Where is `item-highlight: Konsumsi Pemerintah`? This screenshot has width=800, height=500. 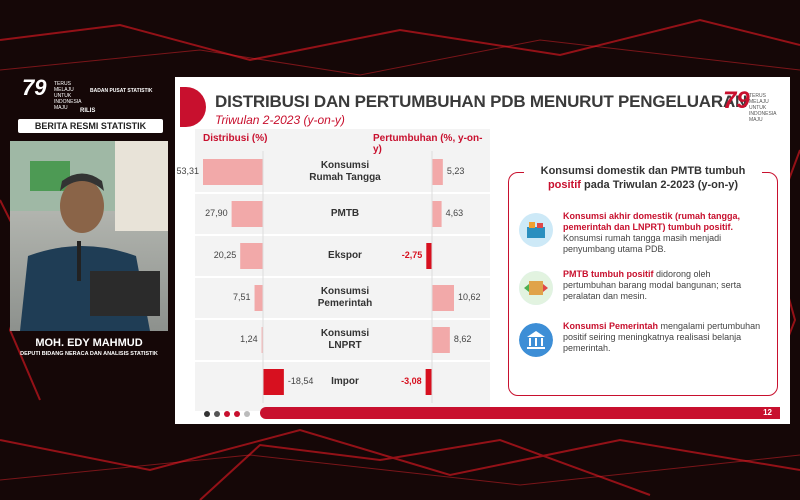 item-highlight: Konsumsi Pemerintah is located at coordinates (611, 326).